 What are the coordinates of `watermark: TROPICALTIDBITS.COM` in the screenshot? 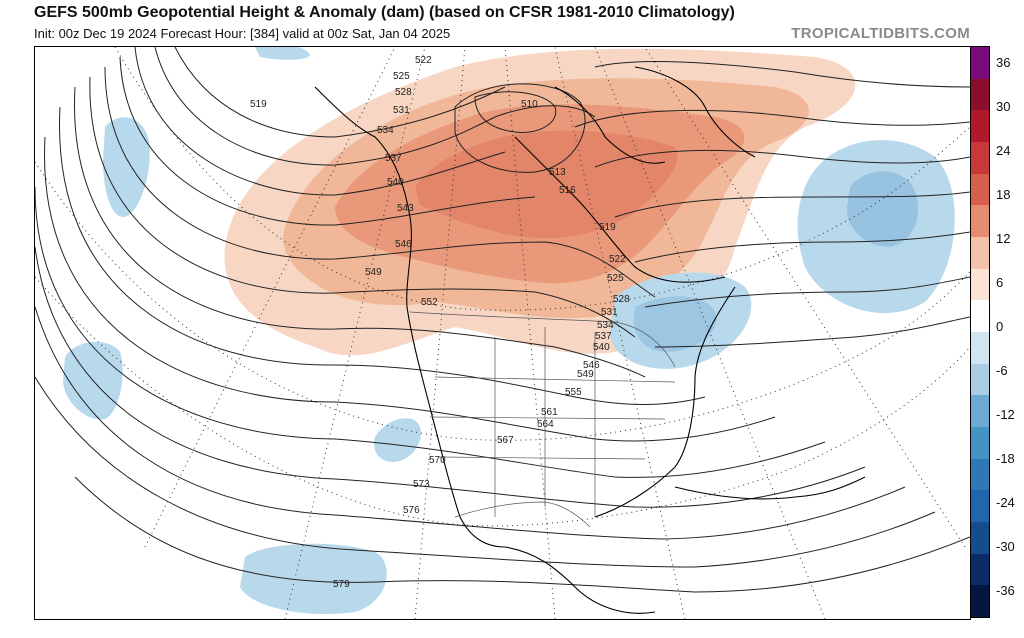 It's located at (880, 33).